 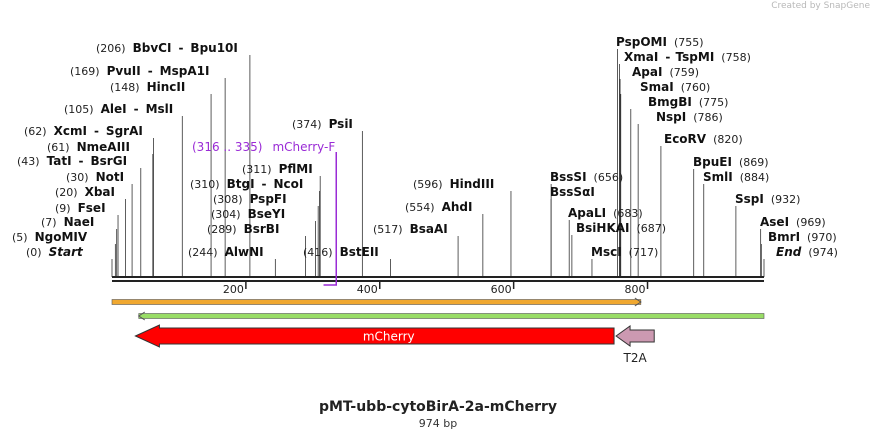 What do you see at coordinates (621, 228) in the screenshot?
I see `enzyme-label: BsiHKAI (687)` at bounding box center [621, 228].